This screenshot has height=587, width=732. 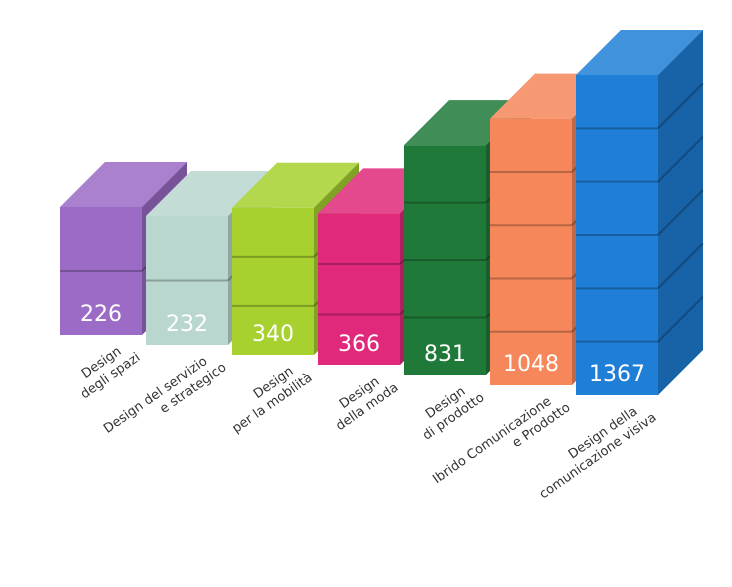 What do you see at coordinates (531, 364) in the screenshot?
I see `value-label: 1048` at bounding box center [531, 364].